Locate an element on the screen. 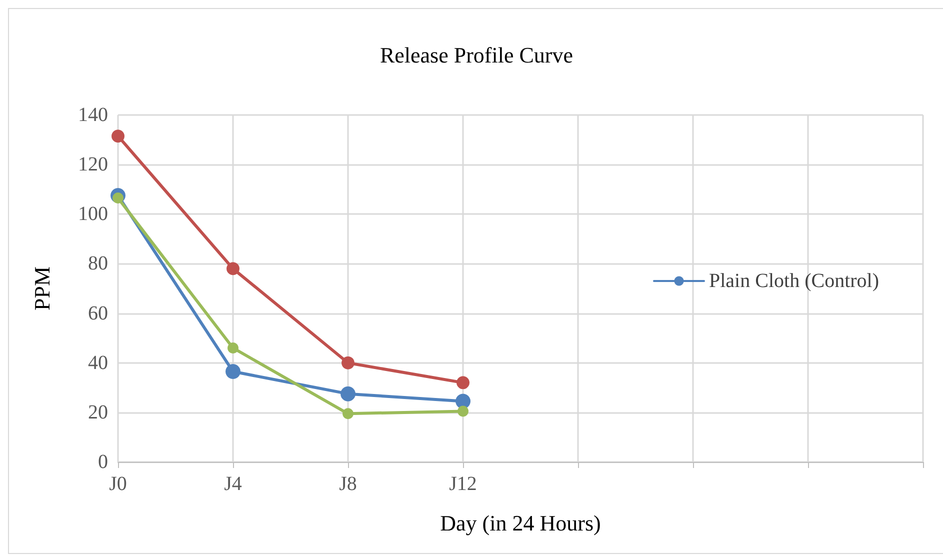 This screenshot has width=943, height=560. chart-title: Release Profile Curve is located at coordinates (477, 55).